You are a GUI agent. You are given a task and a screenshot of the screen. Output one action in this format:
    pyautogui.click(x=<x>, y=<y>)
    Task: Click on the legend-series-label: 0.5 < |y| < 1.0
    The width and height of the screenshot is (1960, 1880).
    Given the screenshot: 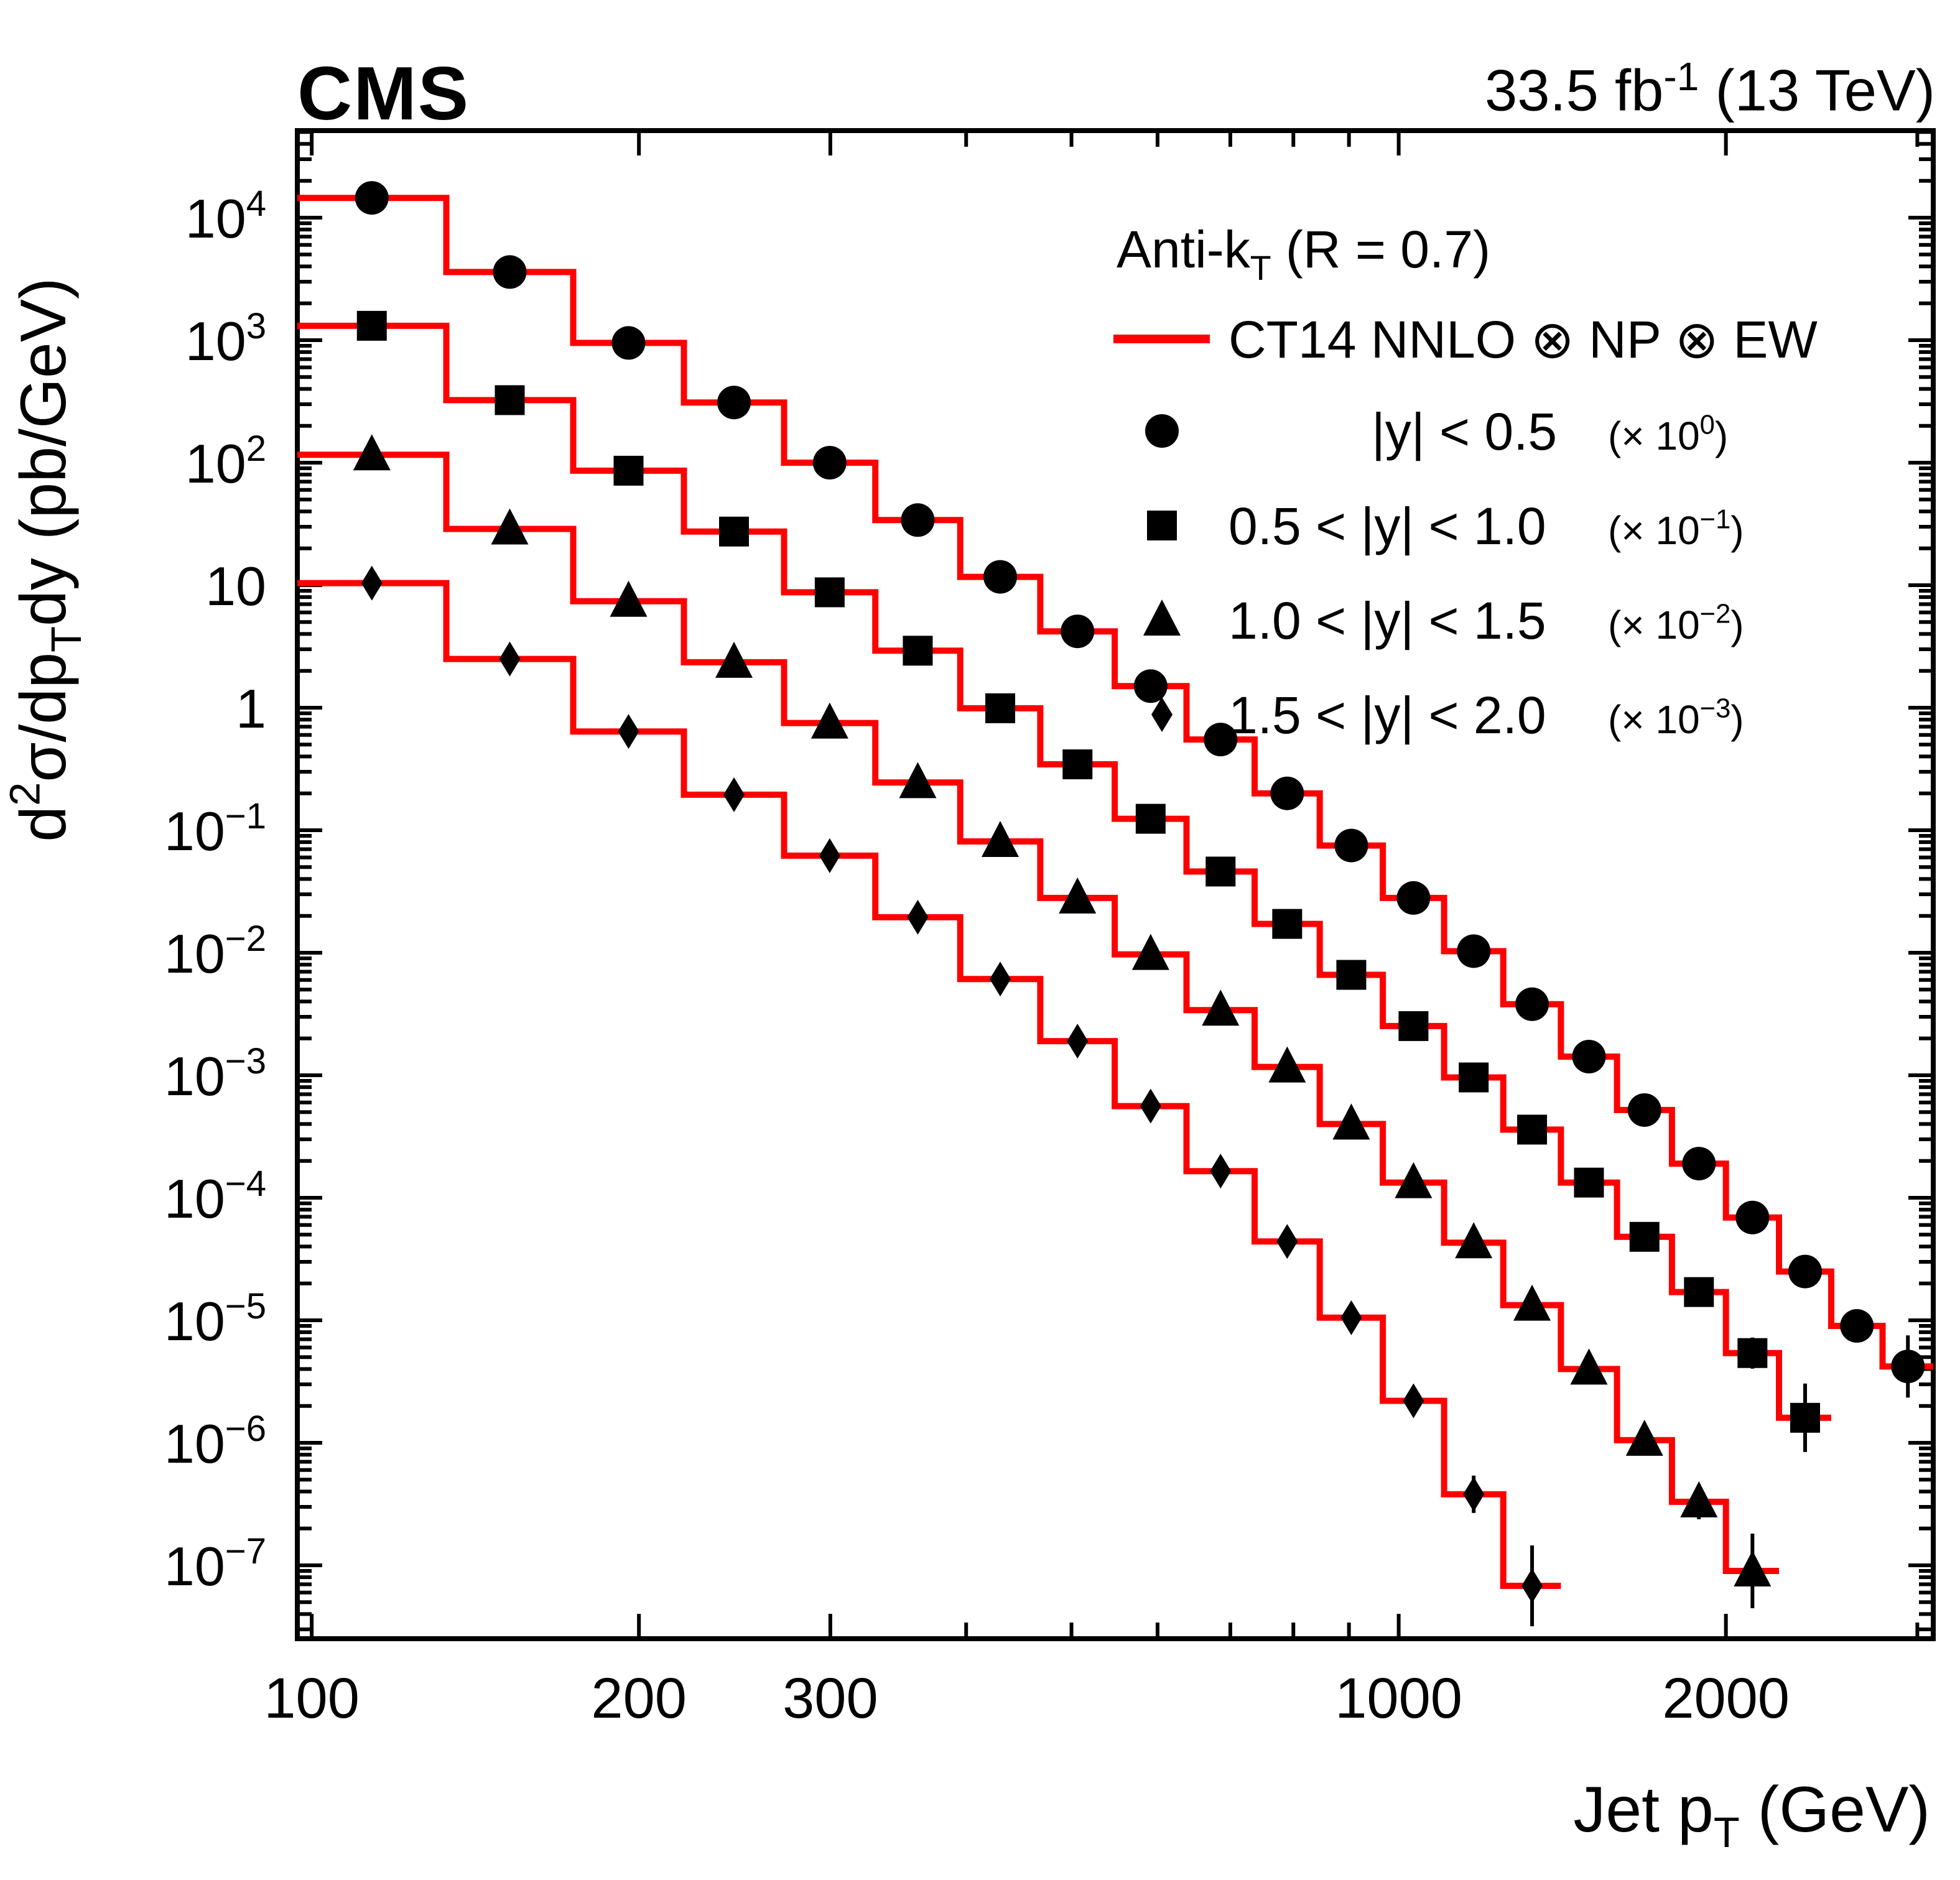 What is the action you would take?
    pyautogui.click(x=1387, y=526)
    